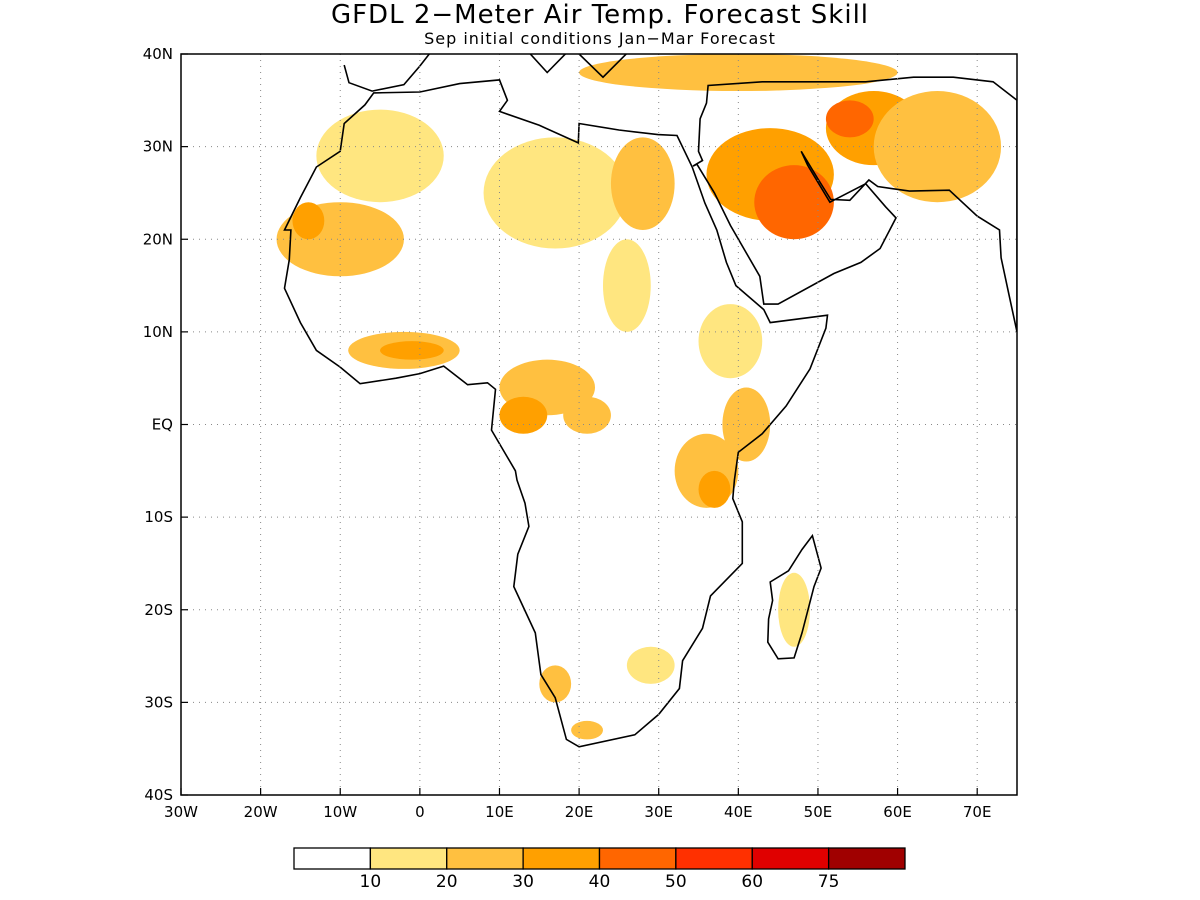  I want to click on colorbar-label: 60, so click(752, 882).